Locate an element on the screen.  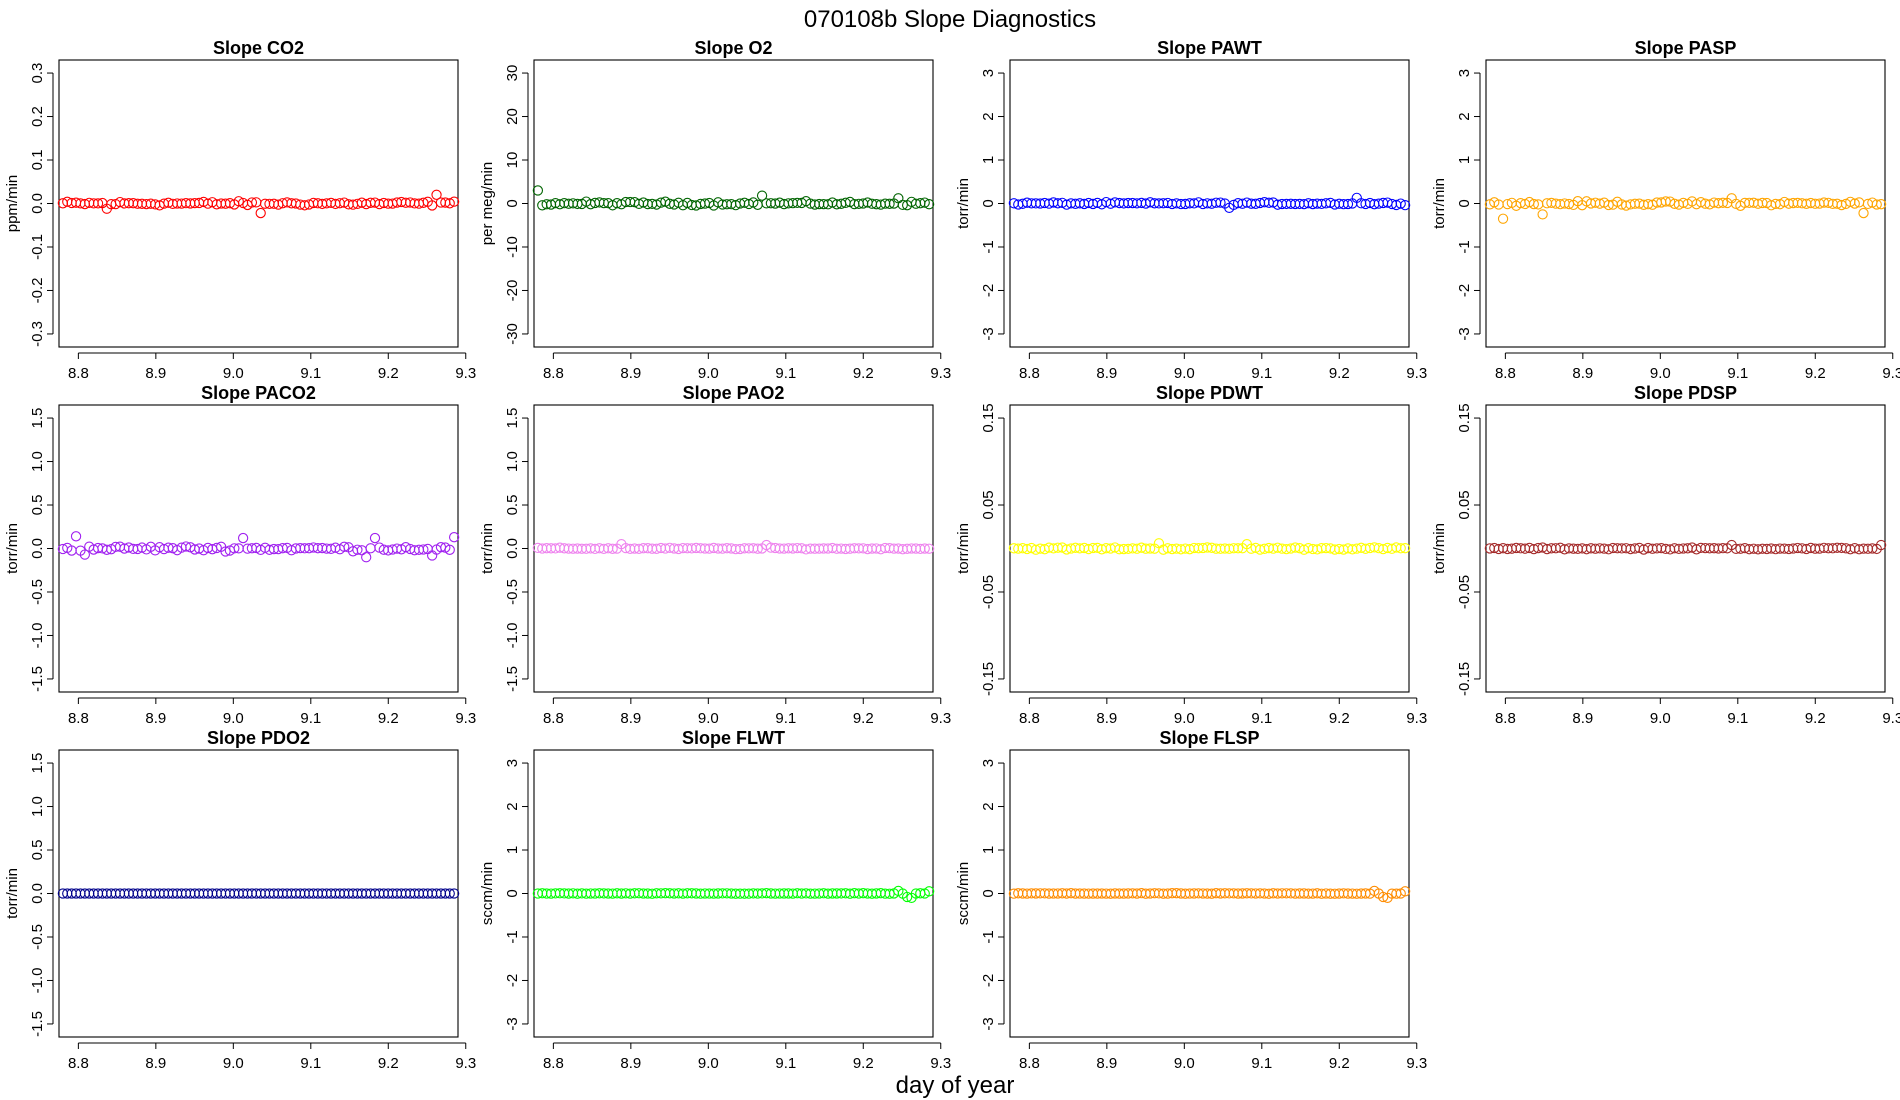
y-axis-label: per meg/min is located at coordinates (487, 203).